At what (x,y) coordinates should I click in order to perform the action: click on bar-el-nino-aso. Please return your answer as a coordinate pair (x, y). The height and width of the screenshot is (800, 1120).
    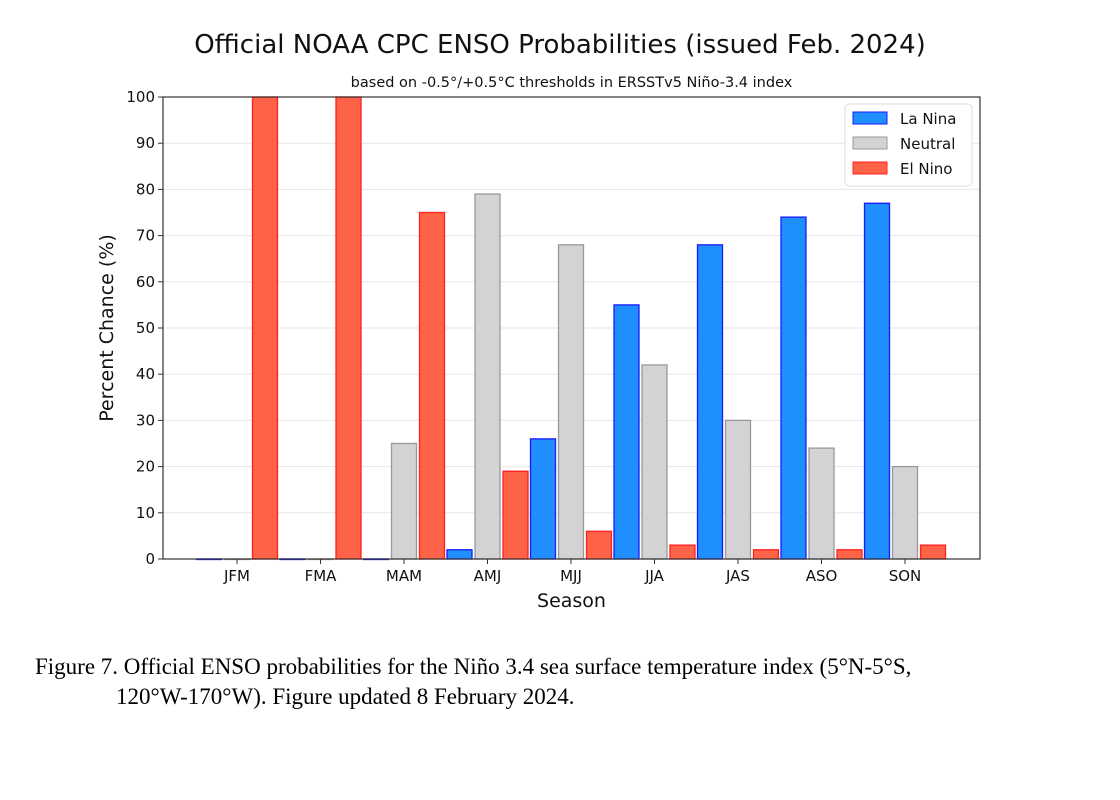
    Looking at the image, I should click on (849, 554).